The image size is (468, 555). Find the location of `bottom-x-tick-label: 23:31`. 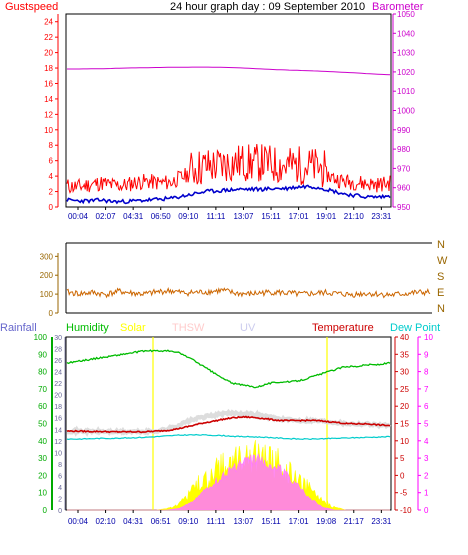

bottom-x-tick-label: 23:31 is located at coordinates (381, 521).